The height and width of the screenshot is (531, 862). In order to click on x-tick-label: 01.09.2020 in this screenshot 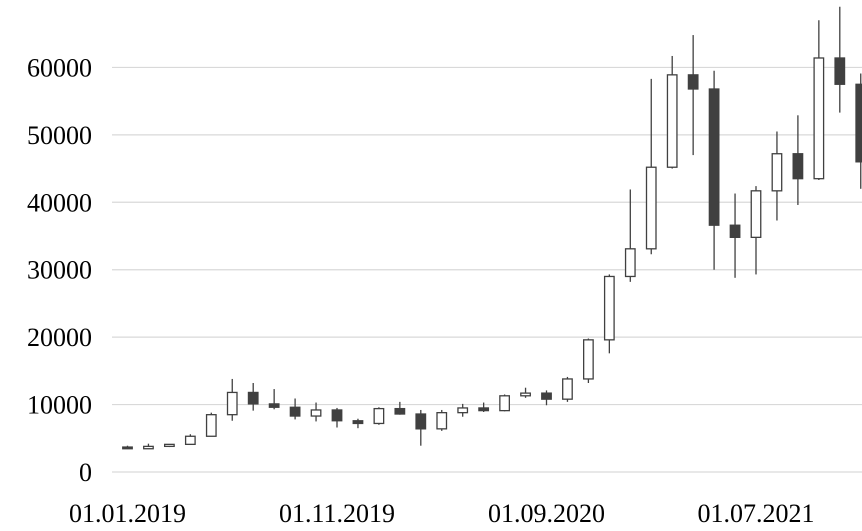, I will do `click(546, 513)`.